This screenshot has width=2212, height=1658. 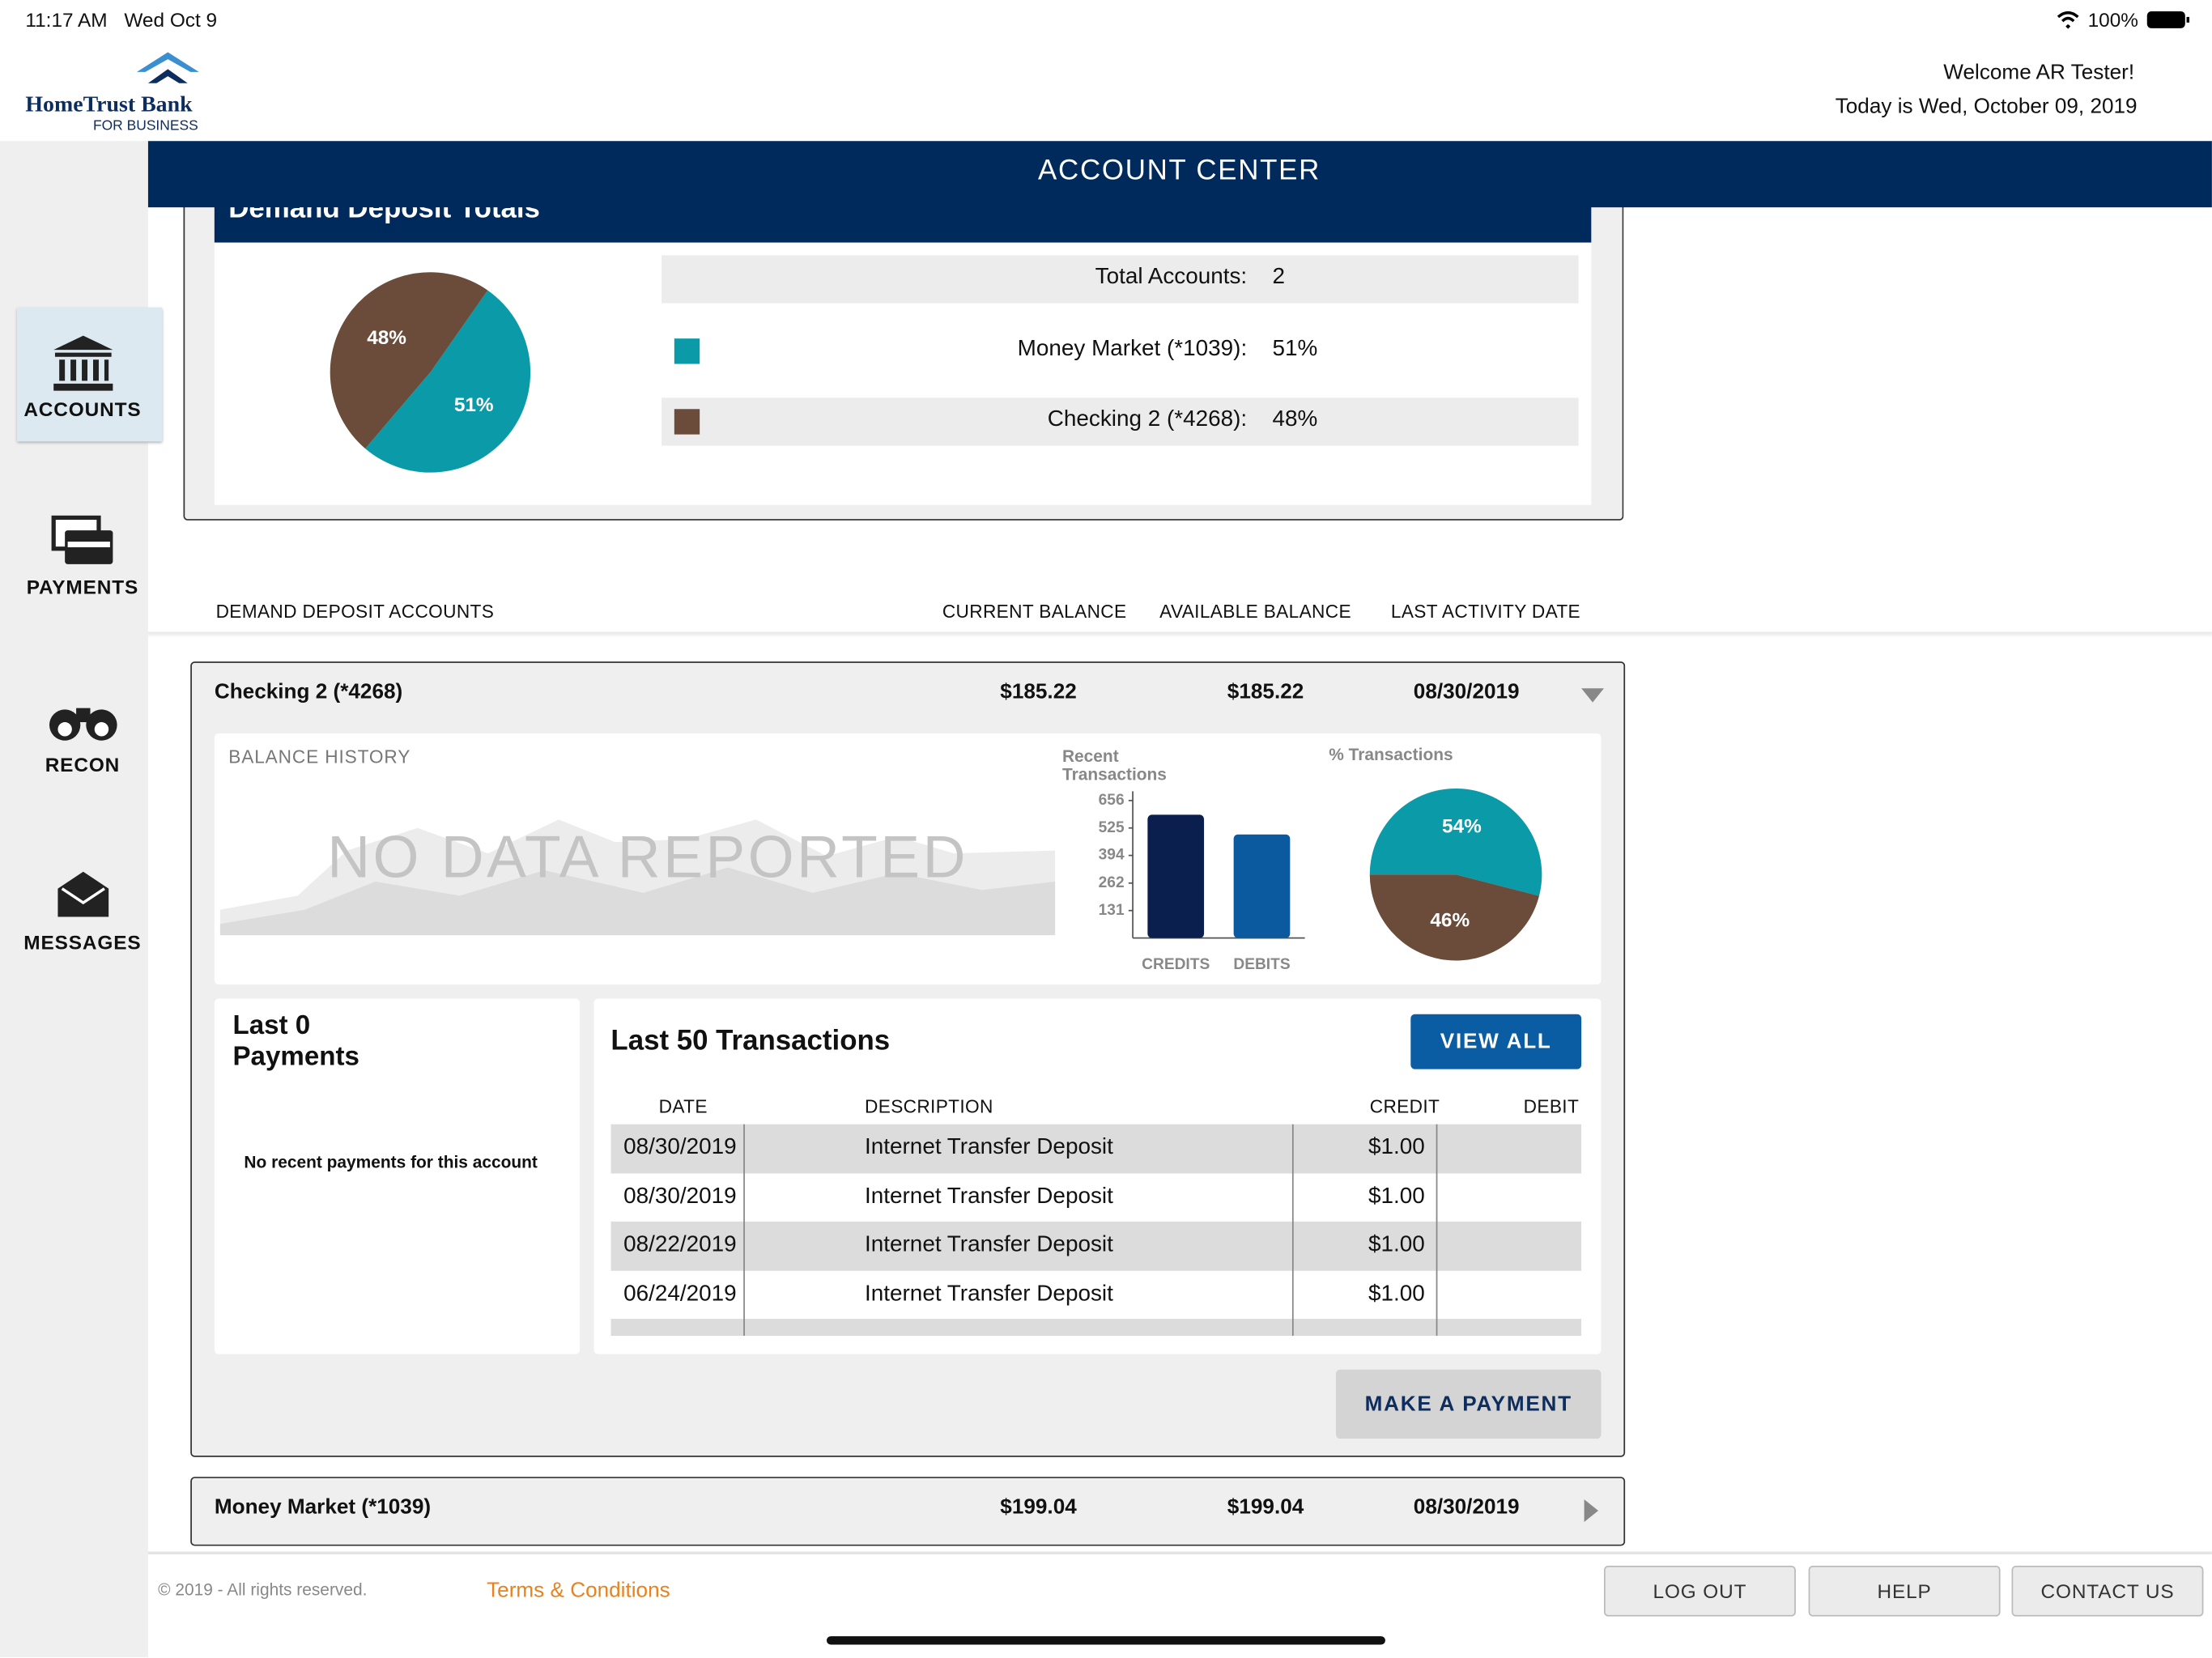 What do you see at coordinates (263, 1589) in the screenshot?
I see `copyright: © 2019 - All rights reserved.` at bounding box center [263, 1589].